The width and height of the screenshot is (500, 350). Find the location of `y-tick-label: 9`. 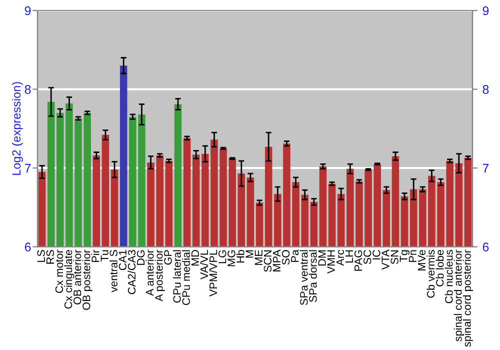

y-tick-label: 9 is located at coordinates (27, 11).